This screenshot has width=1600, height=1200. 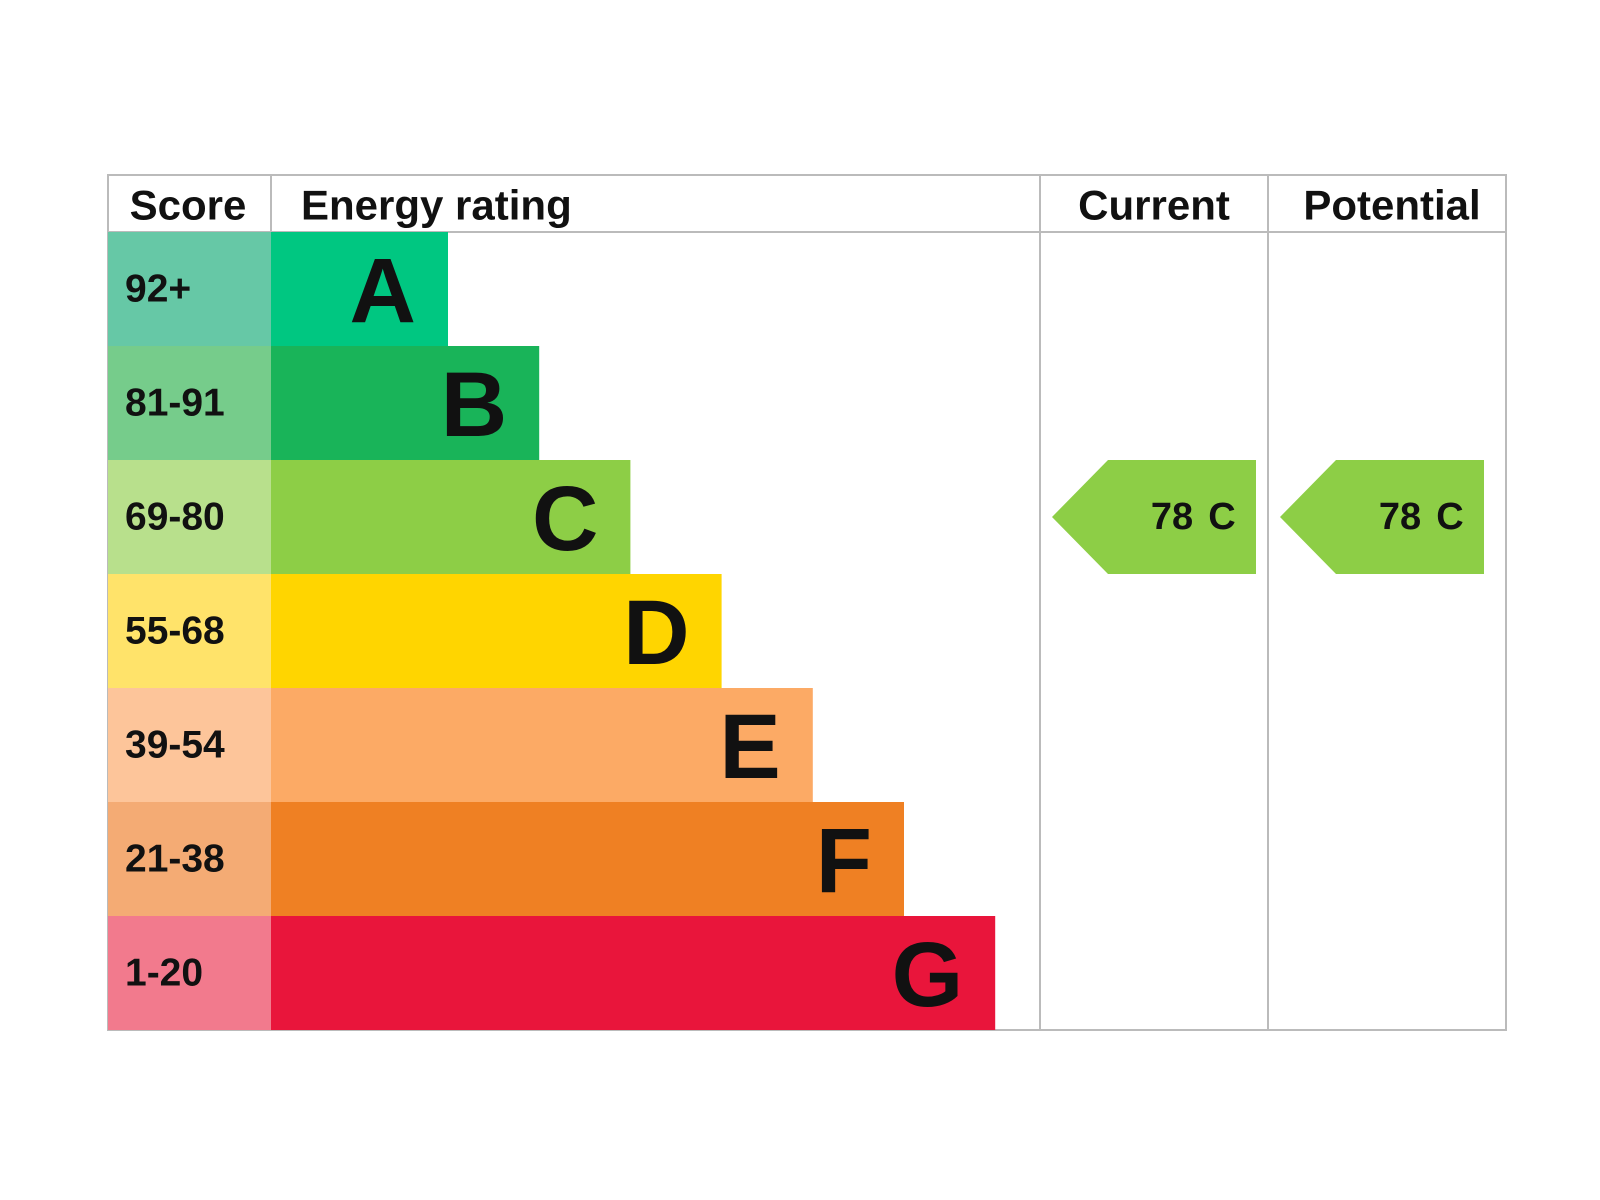 I want to click on score-range: 55-68, so click(x=175, y=631).